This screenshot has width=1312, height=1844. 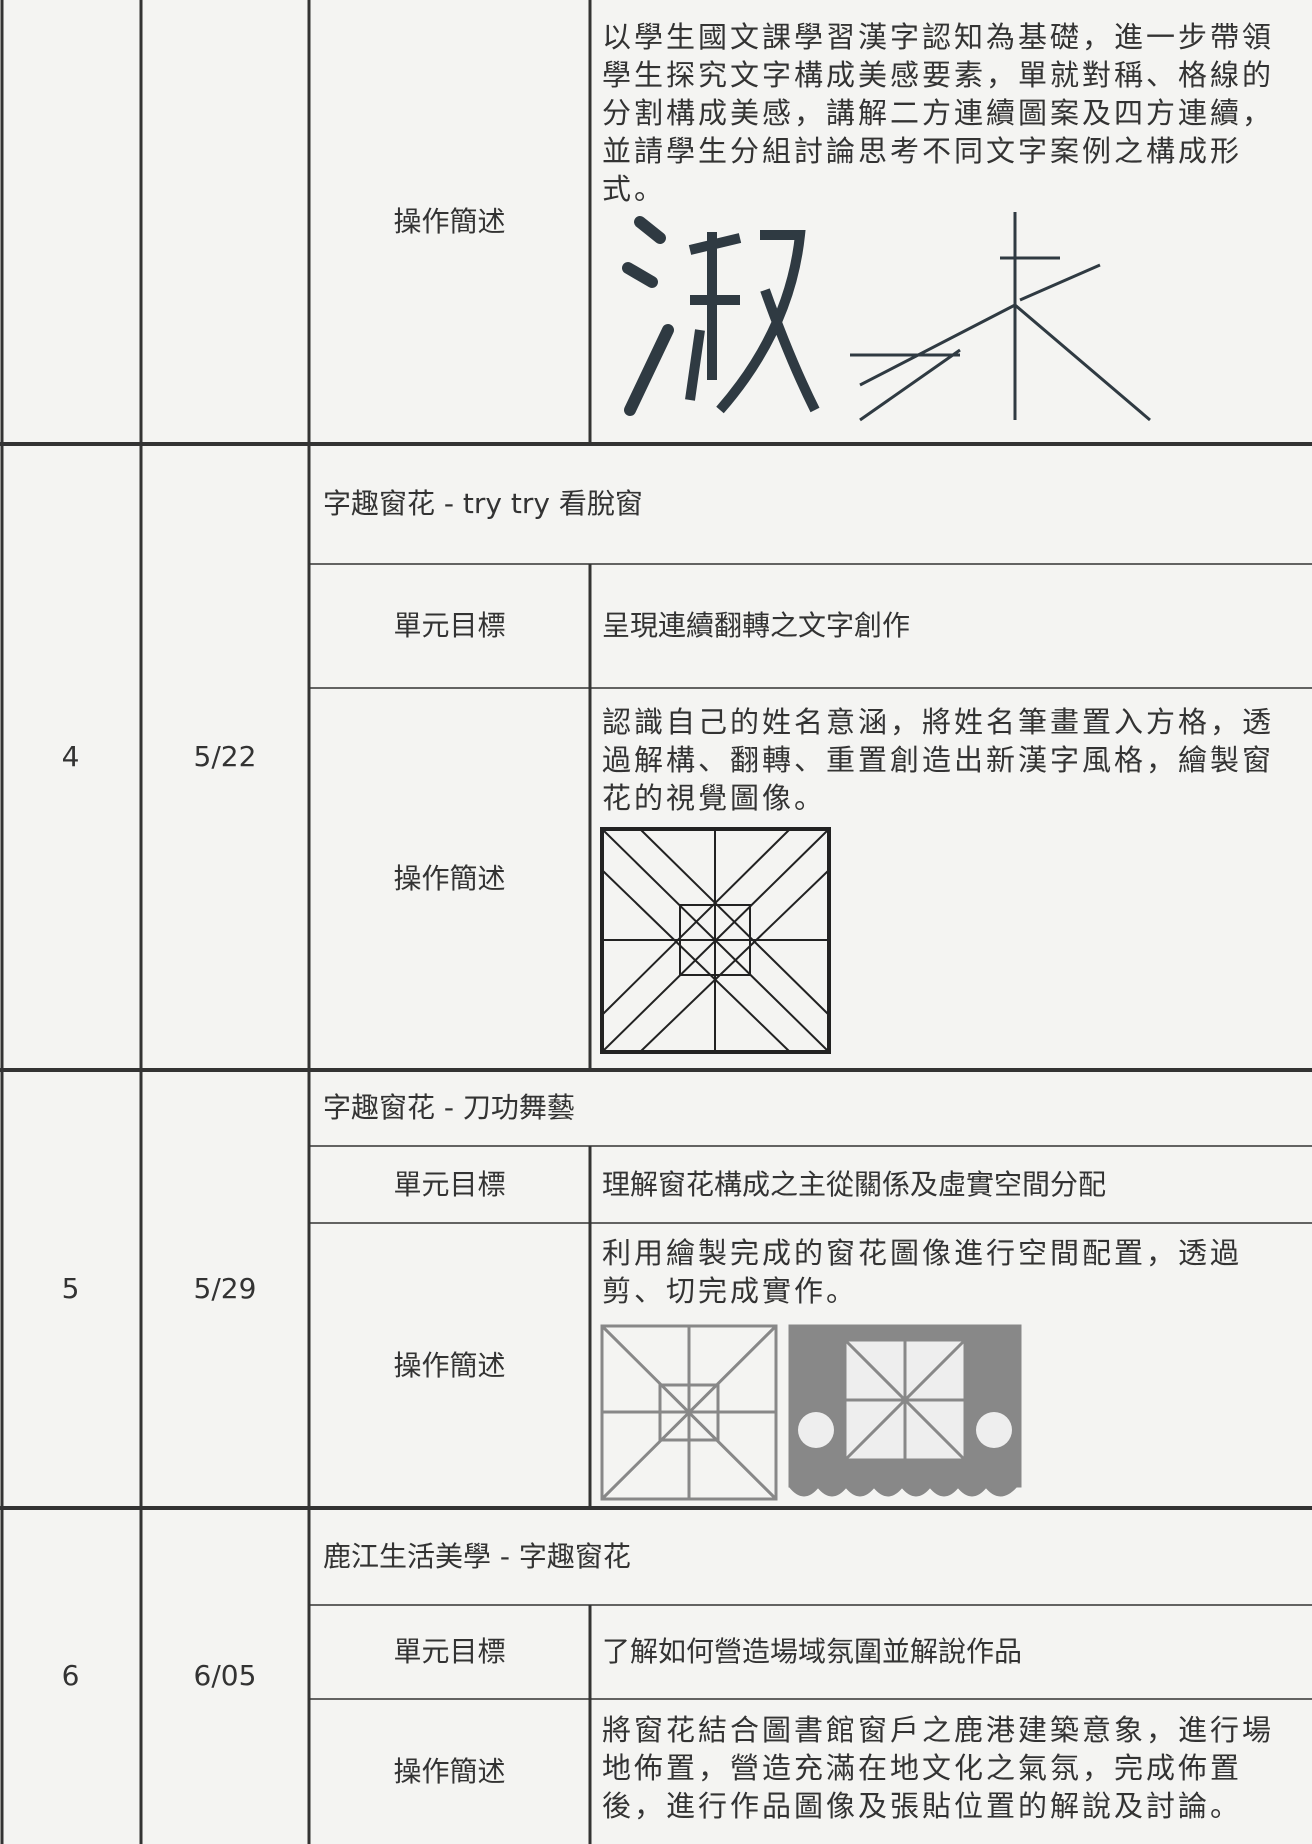 What do you see at coordinates (477, 1556) in the screenshot?
I see `session-title: 鹿江生活美學 - 字趣窗花` at bounding box center [477, 1556].